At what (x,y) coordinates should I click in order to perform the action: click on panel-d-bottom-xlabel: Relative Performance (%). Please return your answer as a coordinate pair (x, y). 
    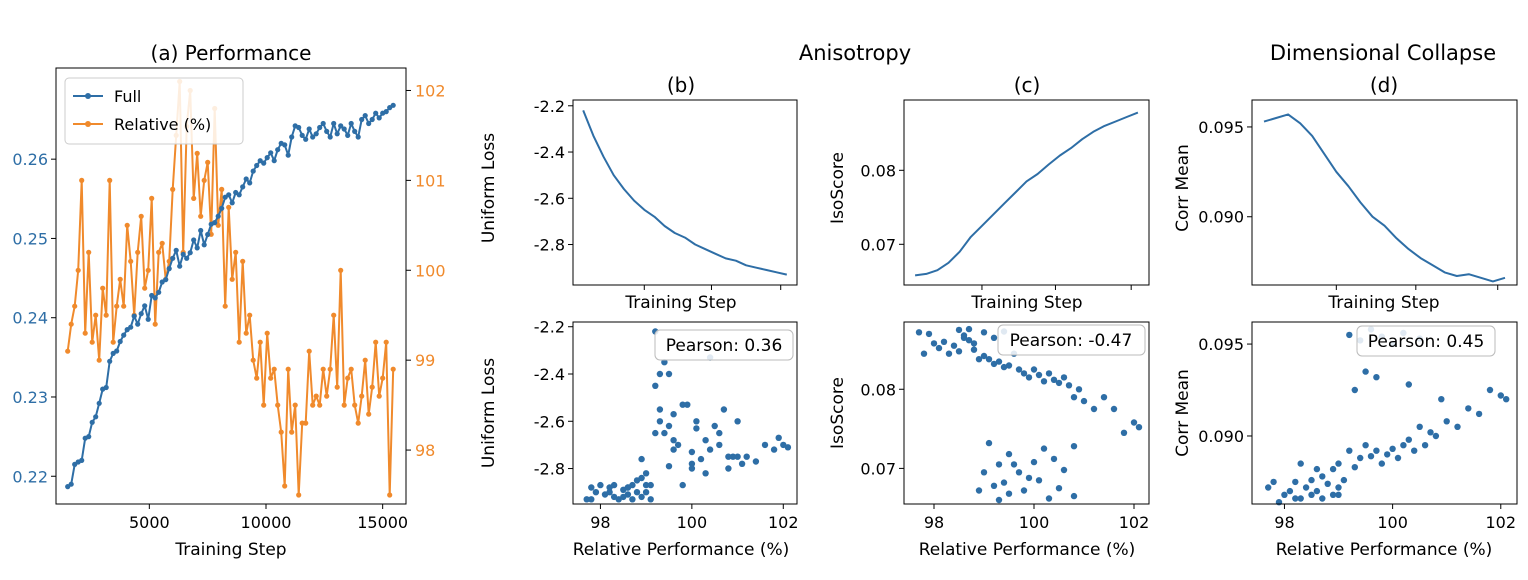
    Looking at the image, I should click on (1384, 550).